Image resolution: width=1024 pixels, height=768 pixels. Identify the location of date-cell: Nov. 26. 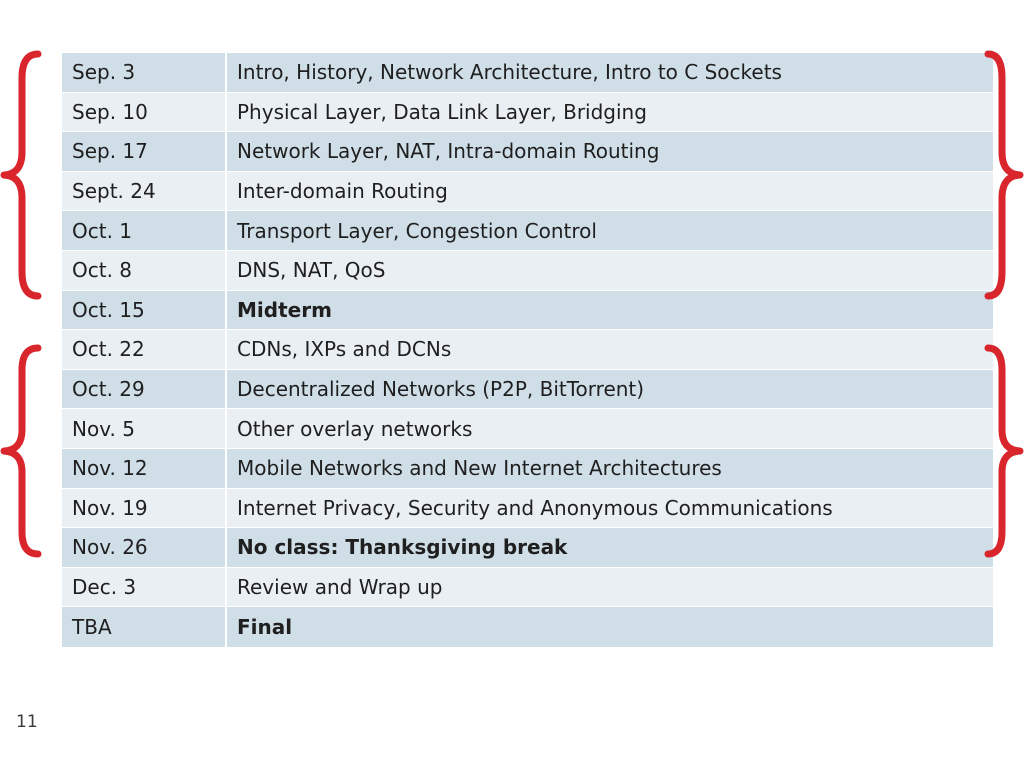
(144, 548).